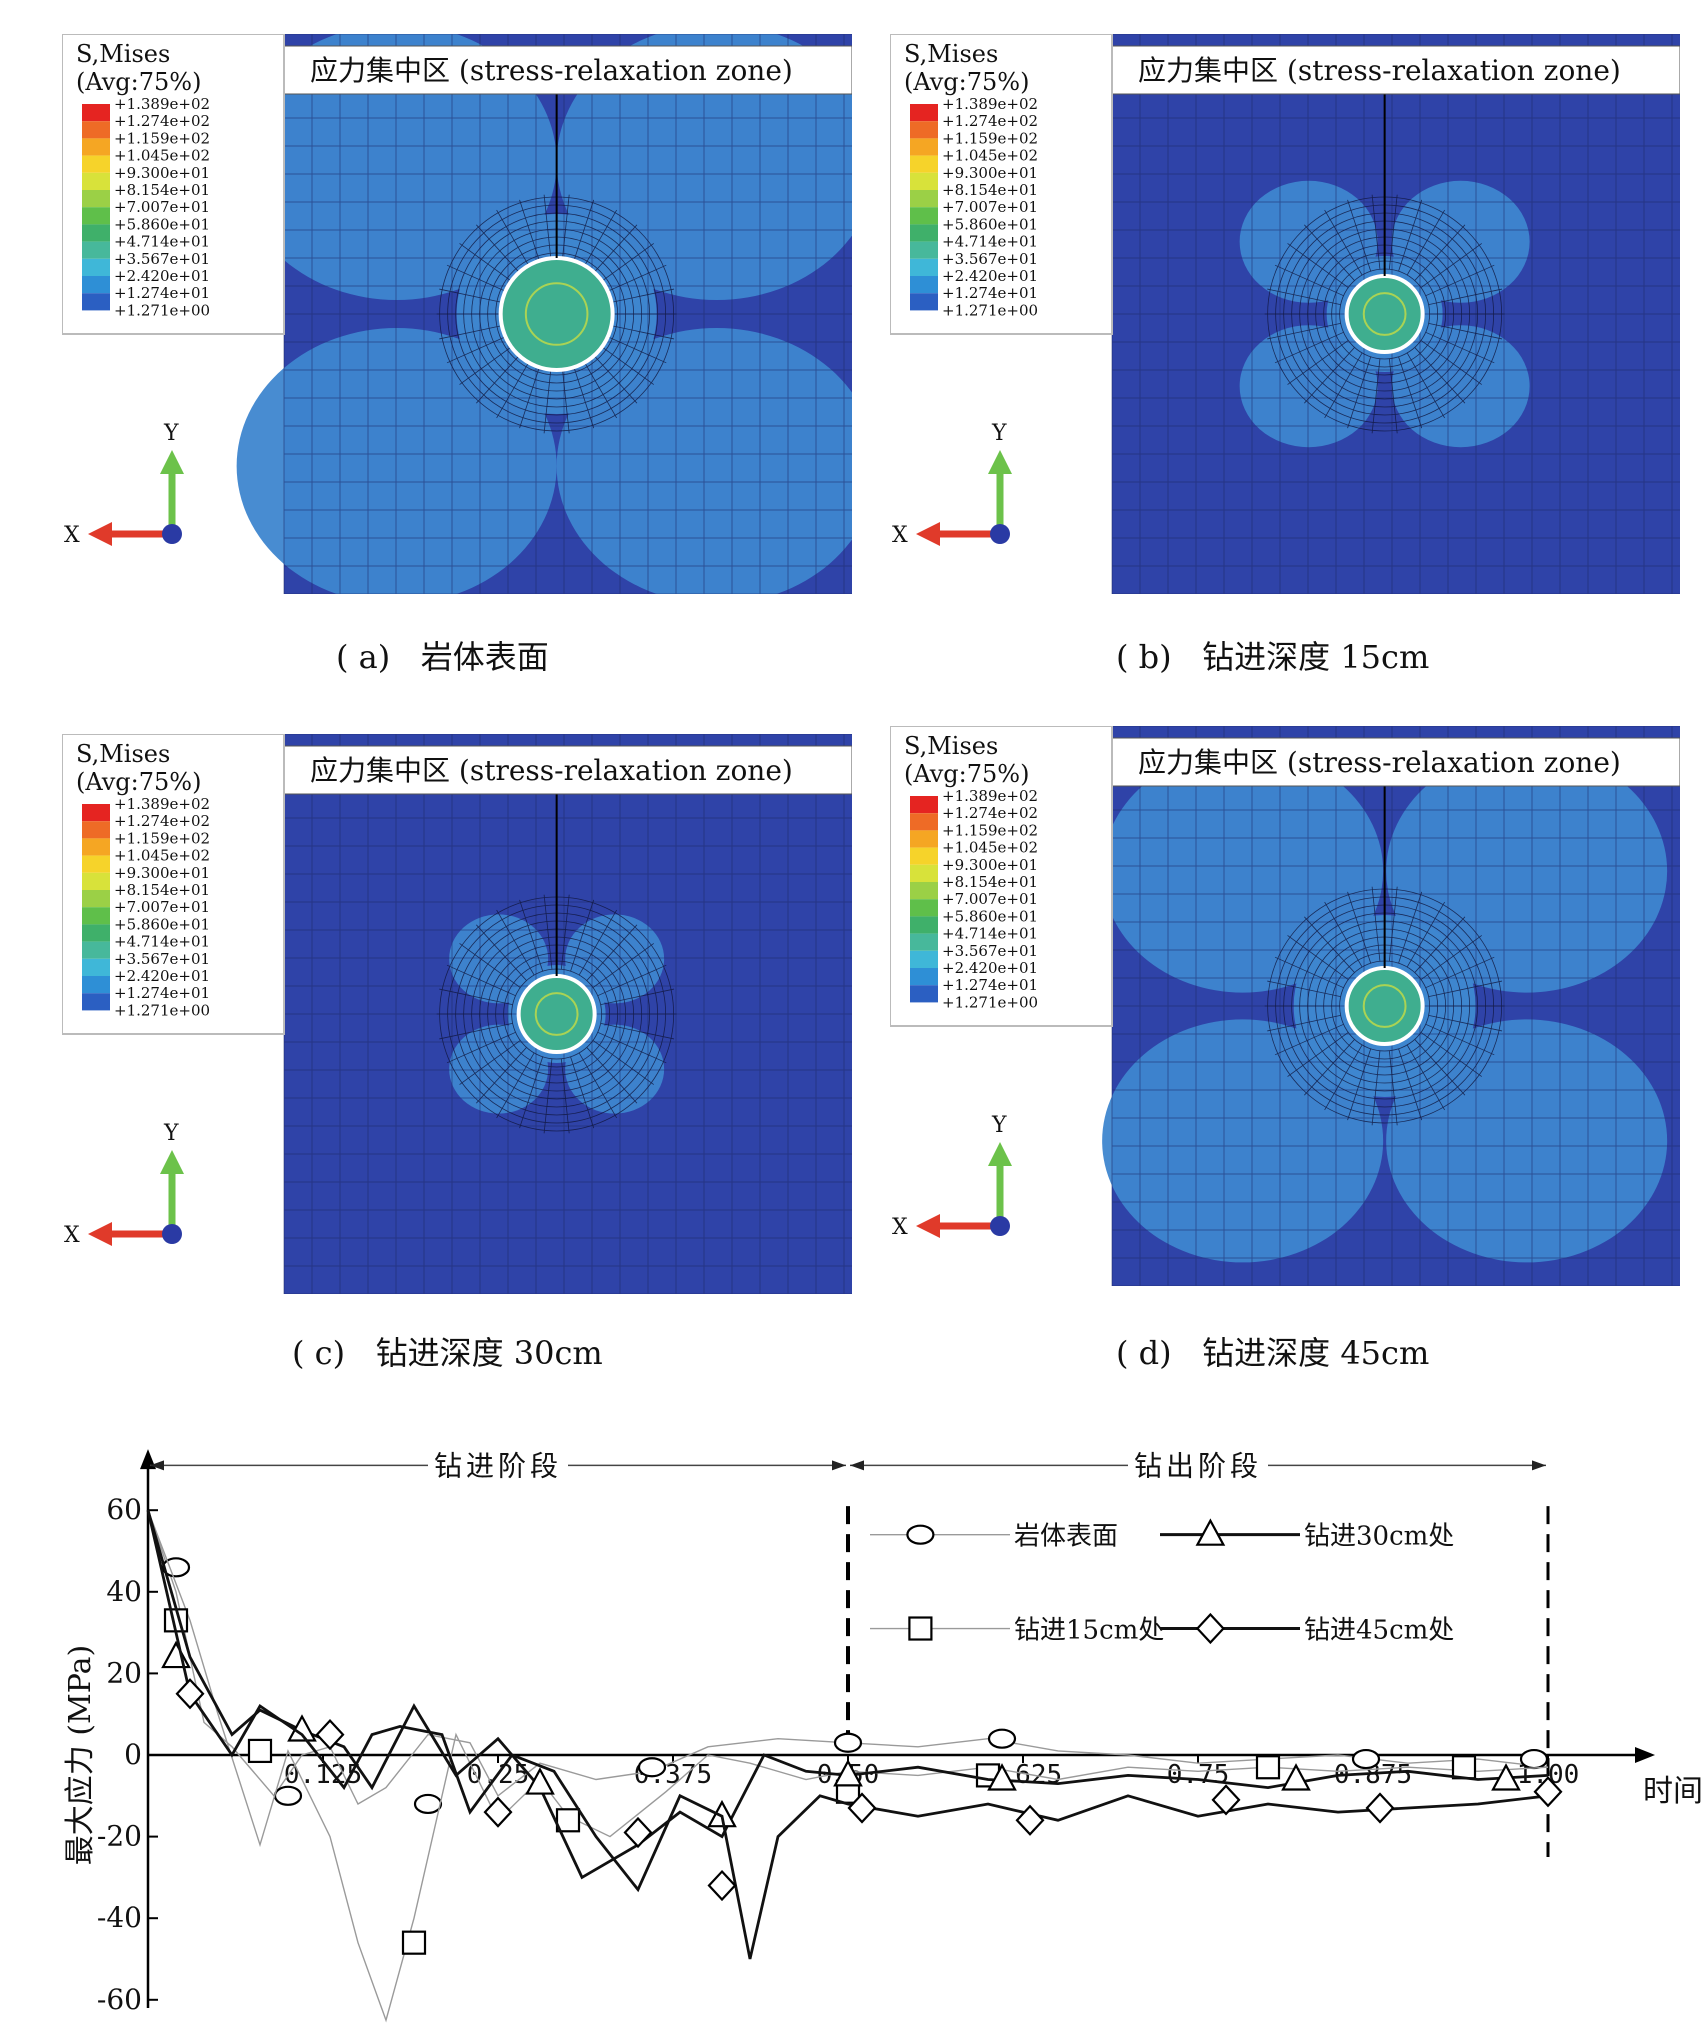  What do you see at coordinates (498, 1465) in the screenshot?
I see `phase-label-drilling: 钻进阶段` at bounding box center [498, 1465].